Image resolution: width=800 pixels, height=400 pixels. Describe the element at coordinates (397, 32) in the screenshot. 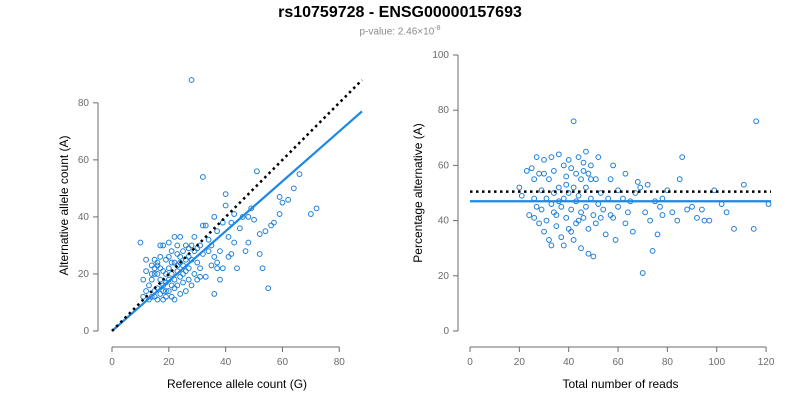

I see `pvalue-text: p-value: 2.46×10` at that location.